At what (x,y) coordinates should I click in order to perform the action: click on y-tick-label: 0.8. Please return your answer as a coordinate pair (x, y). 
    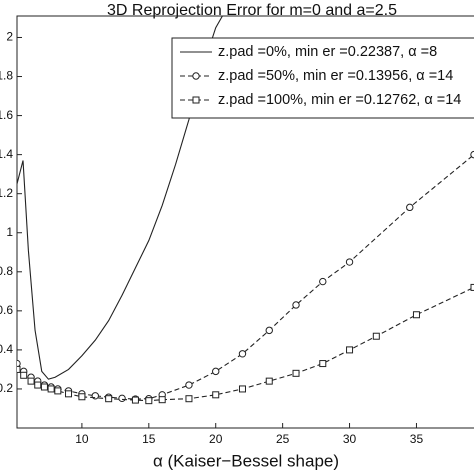
    Looking at the image, I should click on (6, 271).